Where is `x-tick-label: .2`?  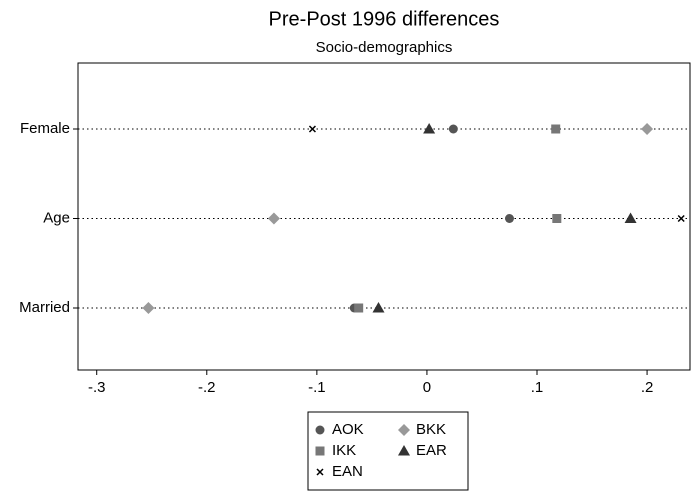
x-tick-label: .2 is located at coordinates (647, 387).